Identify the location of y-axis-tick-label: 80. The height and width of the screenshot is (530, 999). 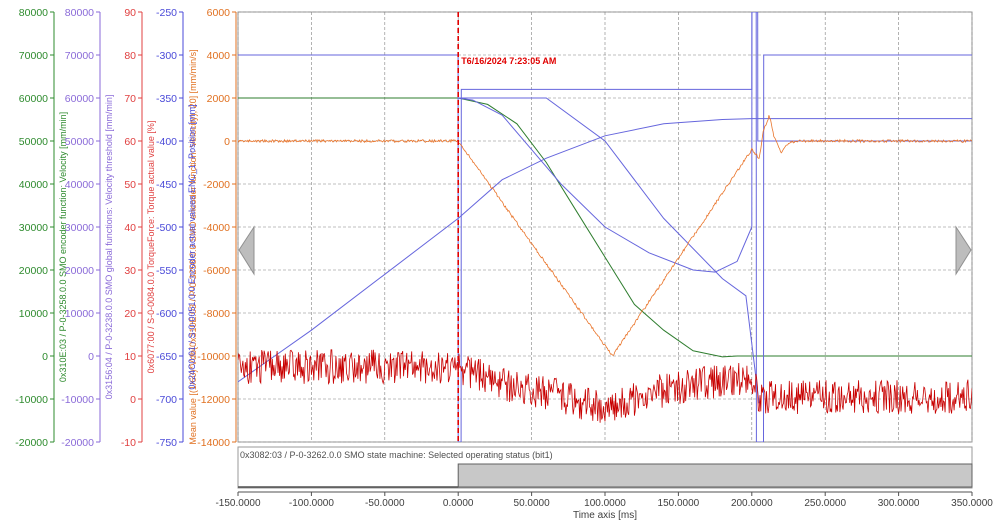
(130, 56).